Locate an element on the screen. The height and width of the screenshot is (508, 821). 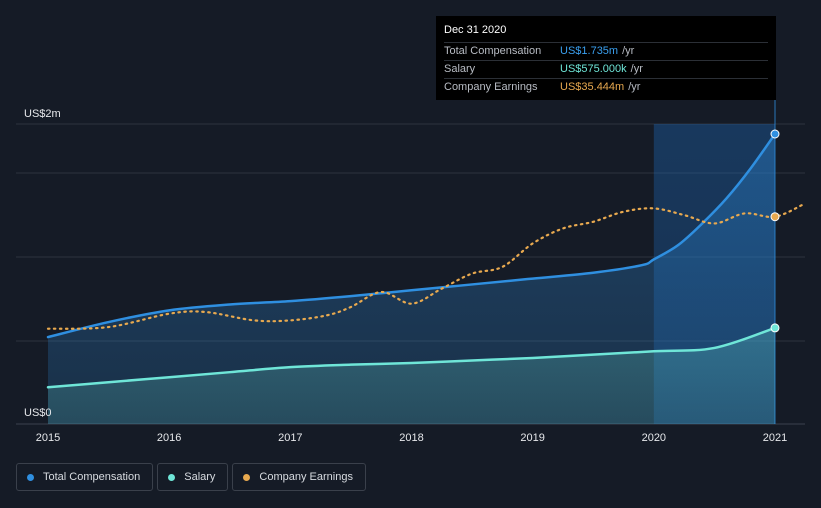
legend-label: Salary is located at coordinates (200, 477).